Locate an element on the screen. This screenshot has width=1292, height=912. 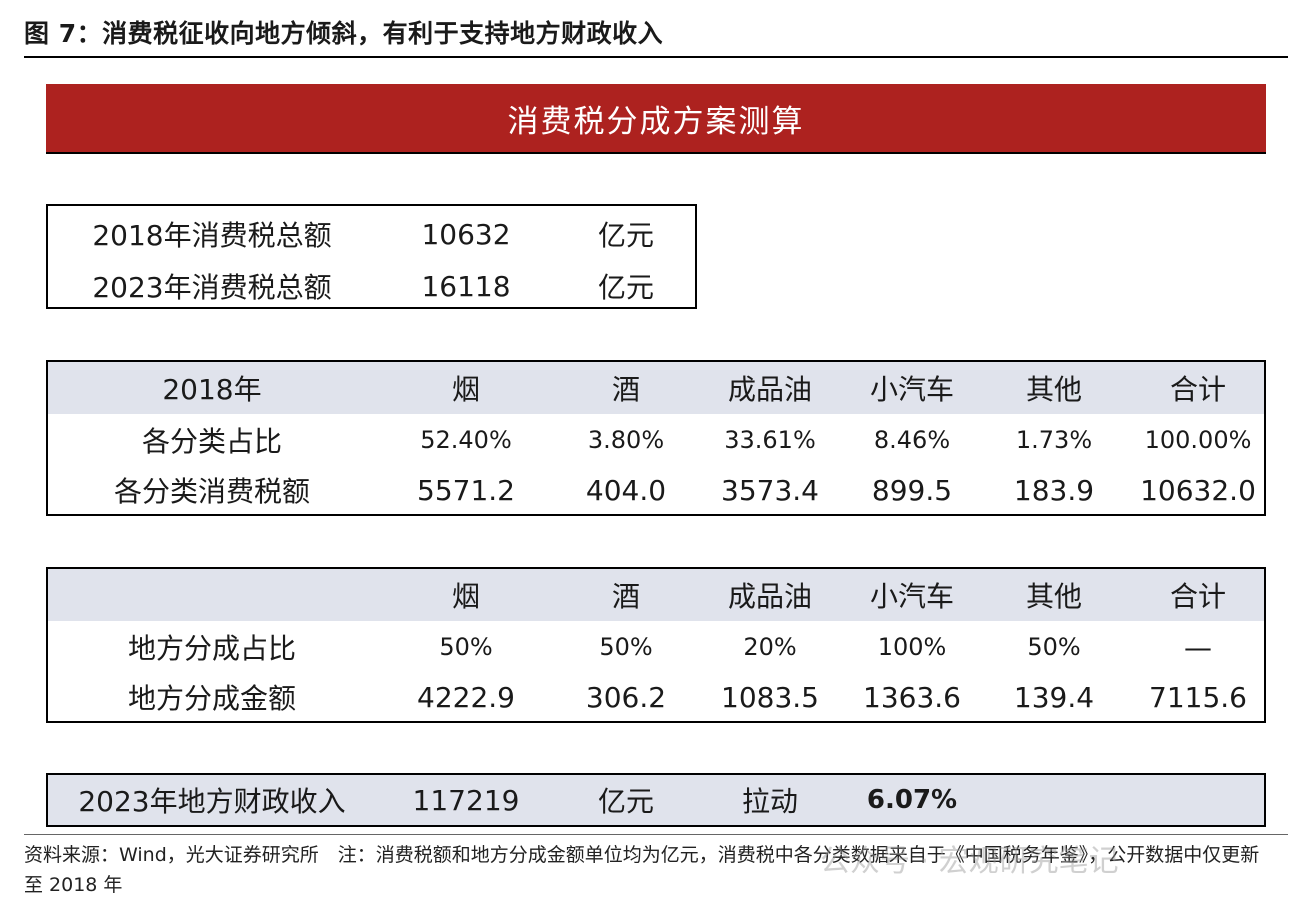
title-divider is located at coordinates (656, 57).